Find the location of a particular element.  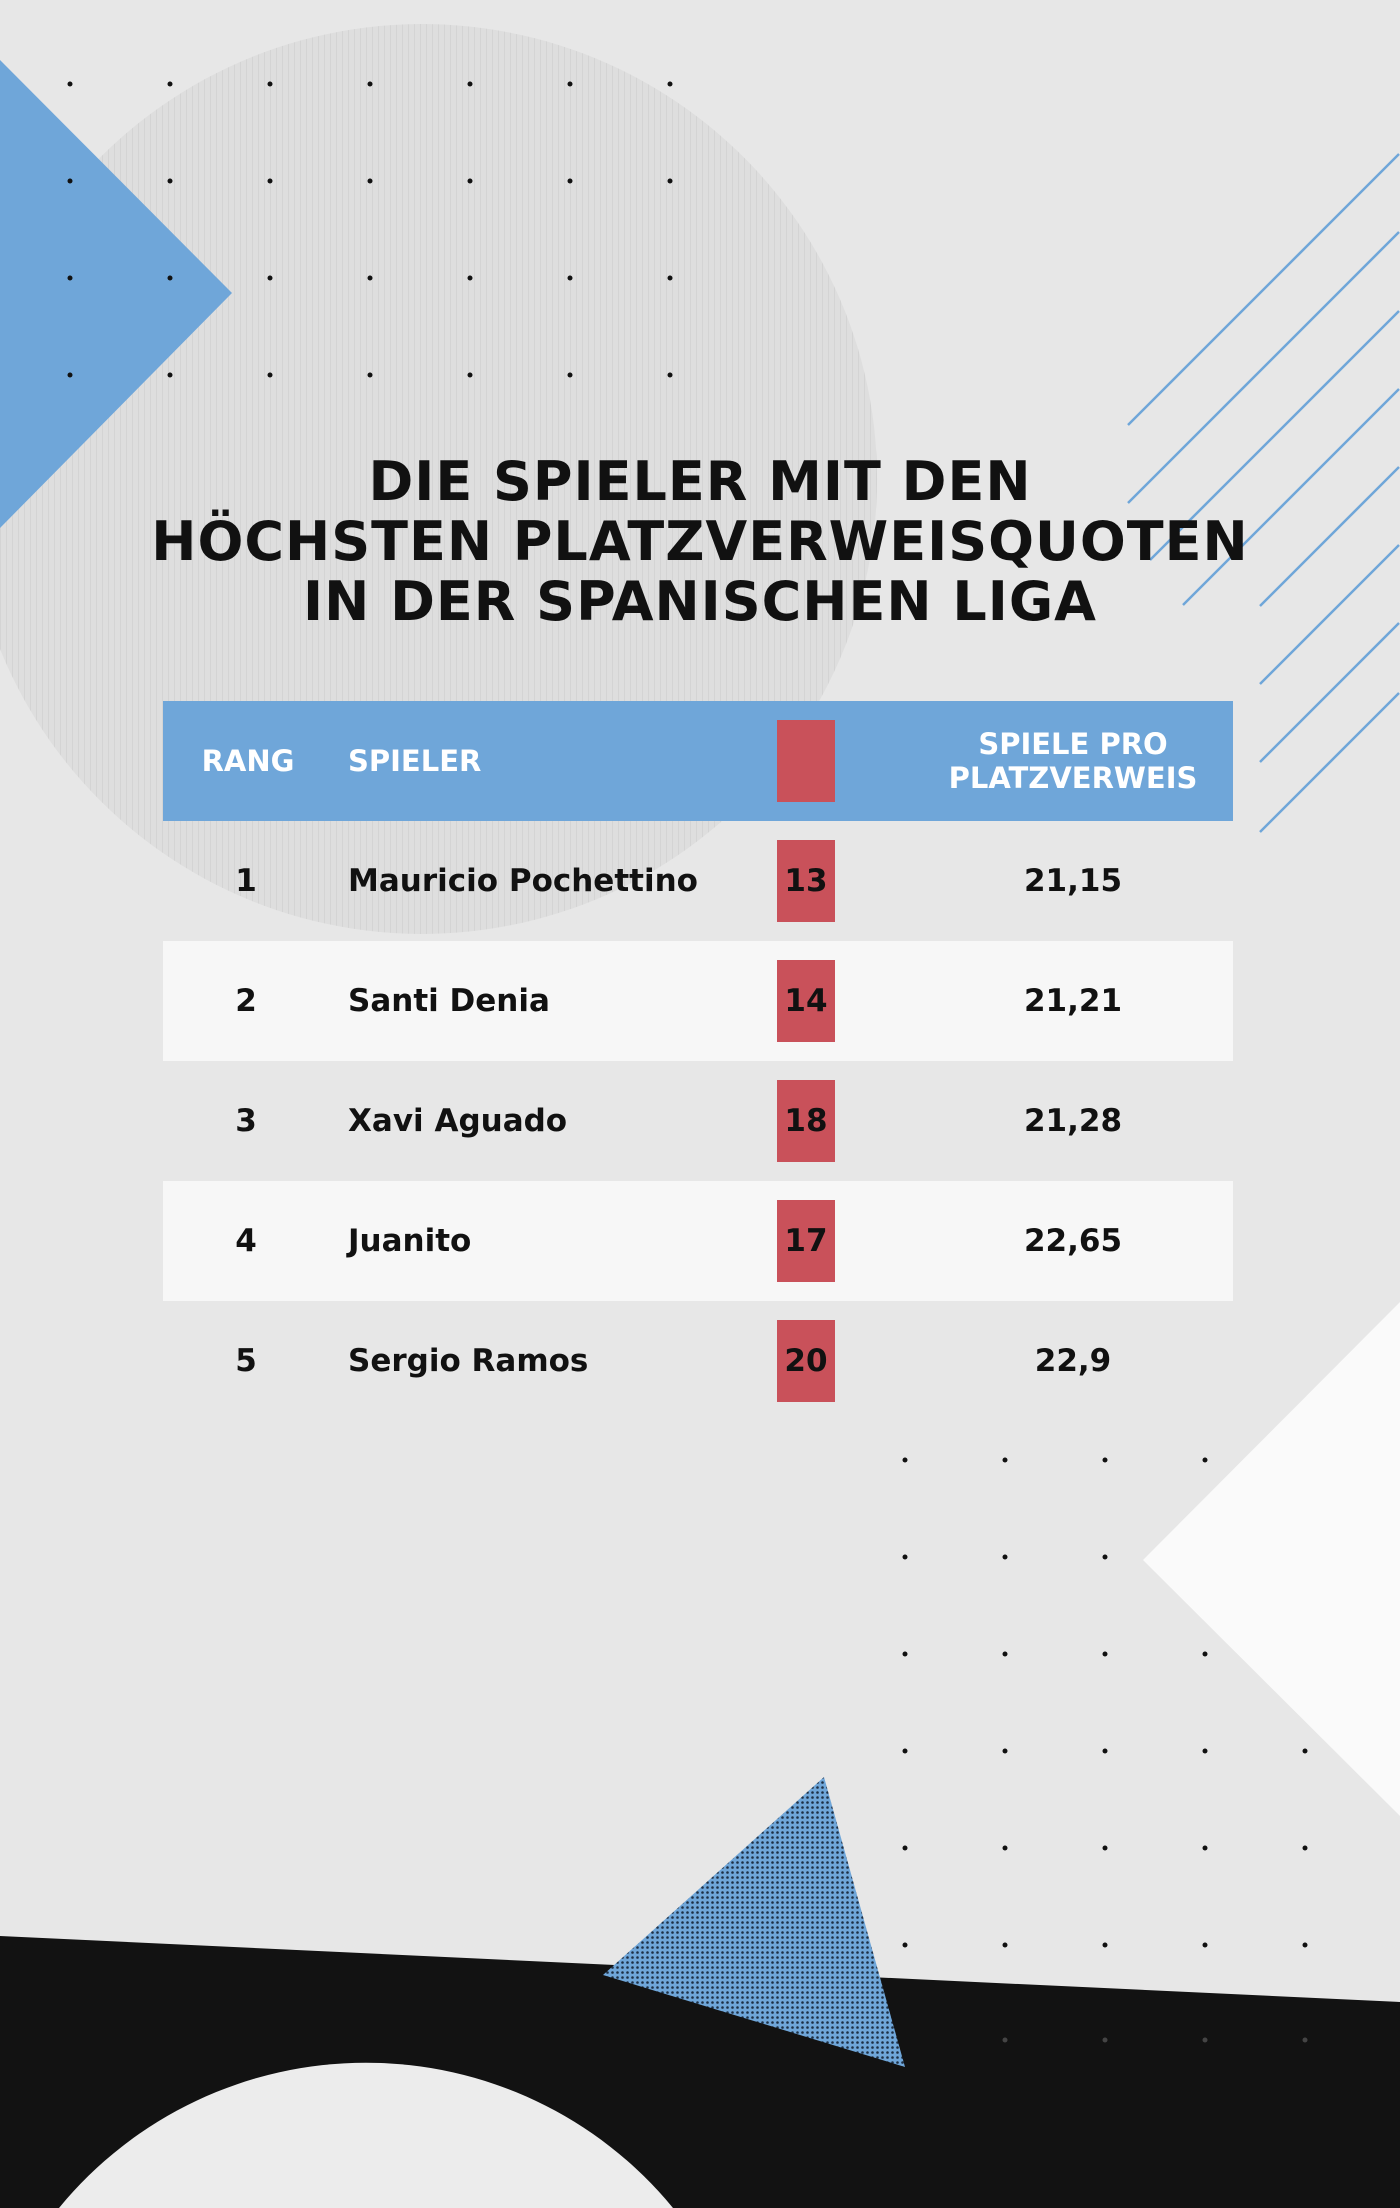

table-row: 2 Santi Denia 14 21,21 is located at coordinates (698, 1001).